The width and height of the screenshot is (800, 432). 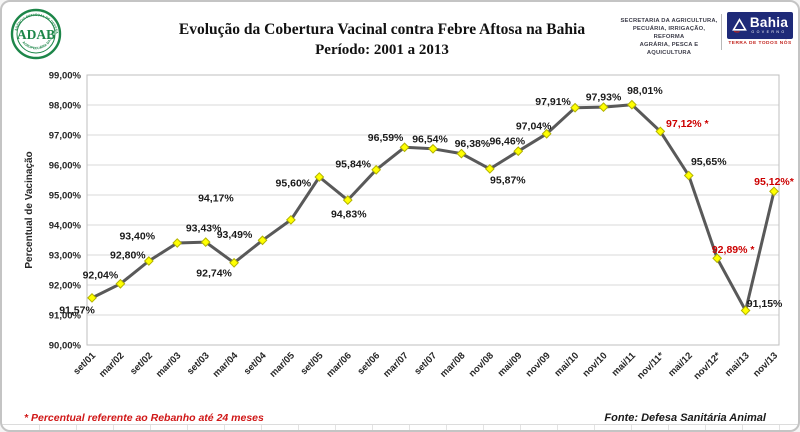 What do you see at coordinates (255, 363) in the screenshot?
I see `svg-text: set/04` at bounding box center [255, 363].